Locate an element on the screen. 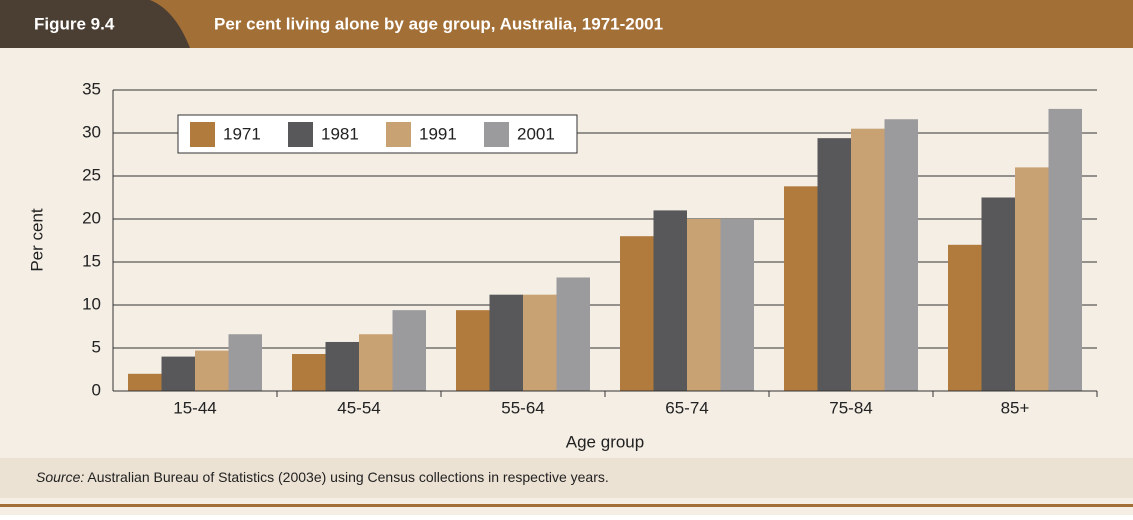 The image size is (1133, 520). source-label: Source: is located at coordinates (60, 477).